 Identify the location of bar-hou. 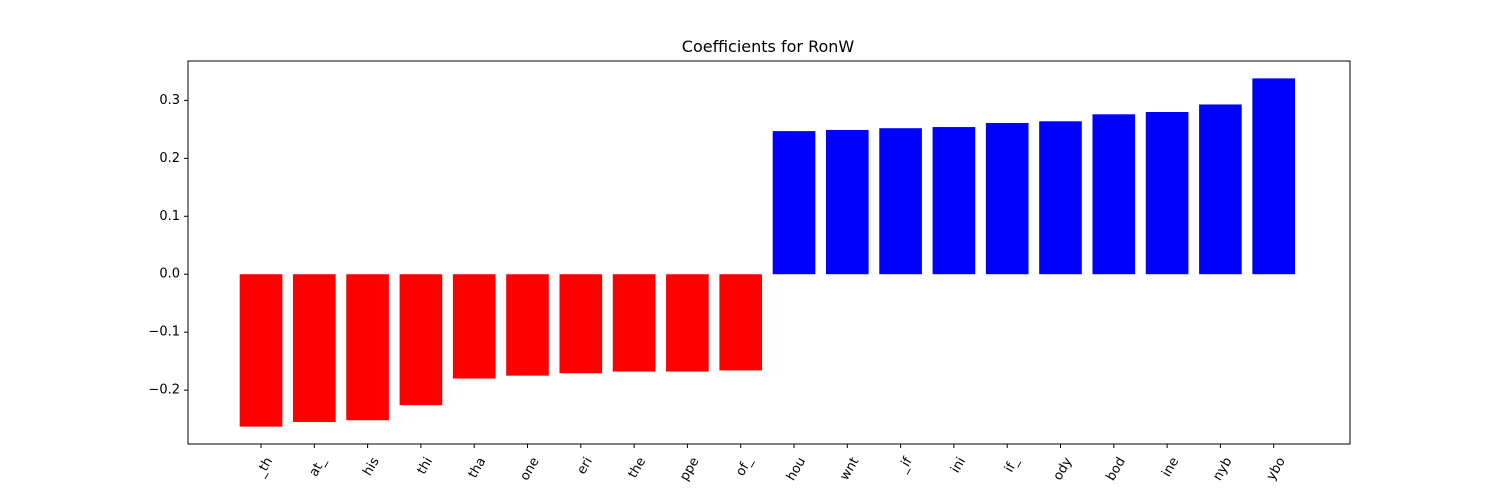
(794, 203).